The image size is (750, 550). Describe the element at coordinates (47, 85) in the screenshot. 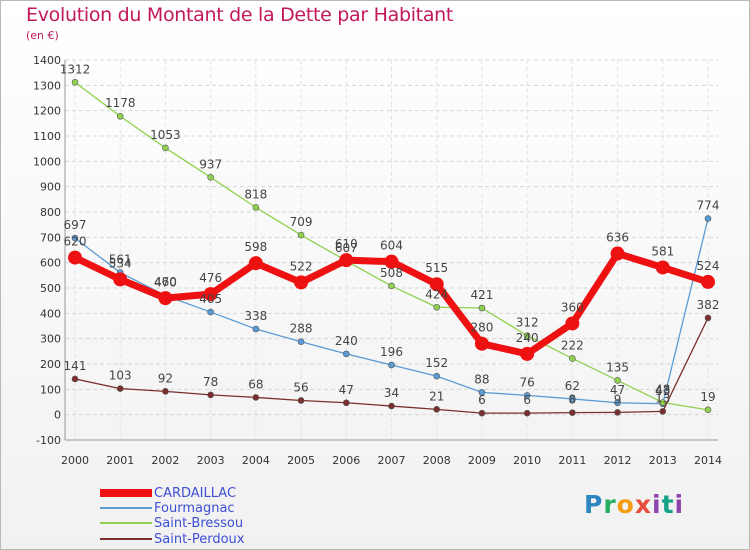

I see `y-tick-label: 1300` at that location.